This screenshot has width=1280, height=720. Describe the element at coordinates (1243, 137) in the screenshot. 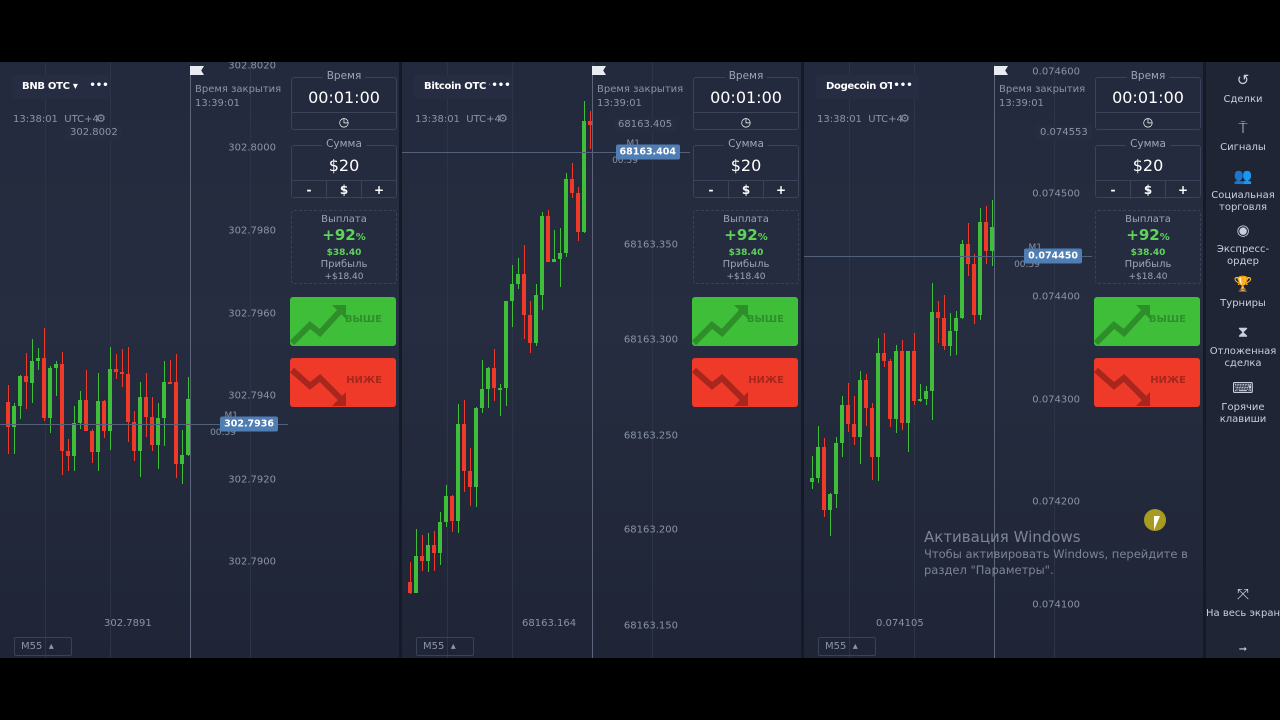

I see `sidebar-item-1: ⍑ Сигналы` at that location.